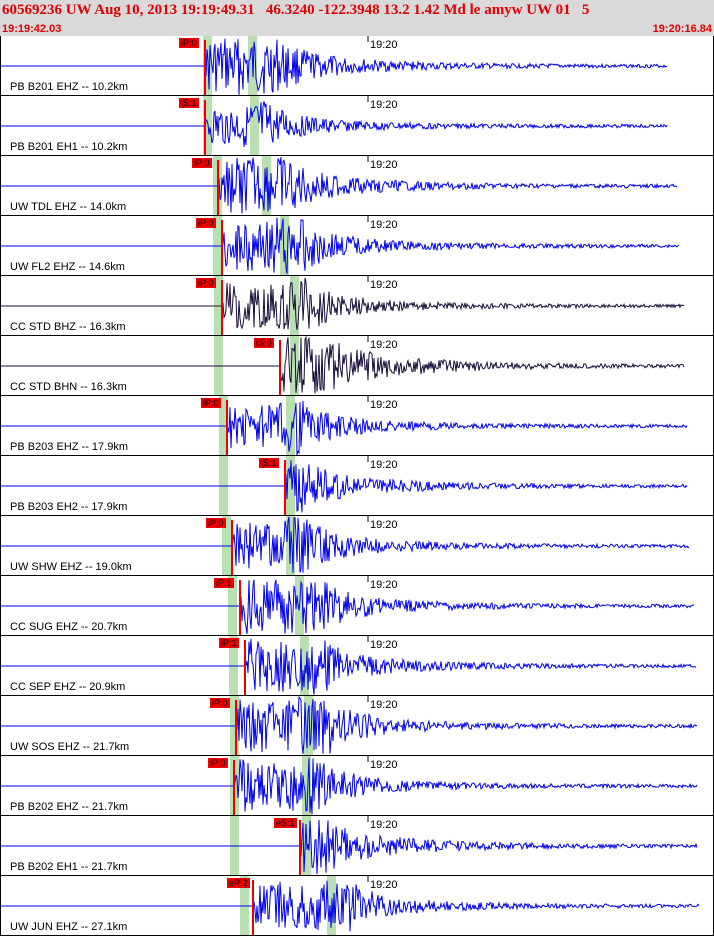 The width and height of the screenshot is (714, 938). What do you see at coordinates (69, 87) in the screenshot?
I see `station-label: PB B201 EHZ -- 10.2km` at bounding box center [69, 87].